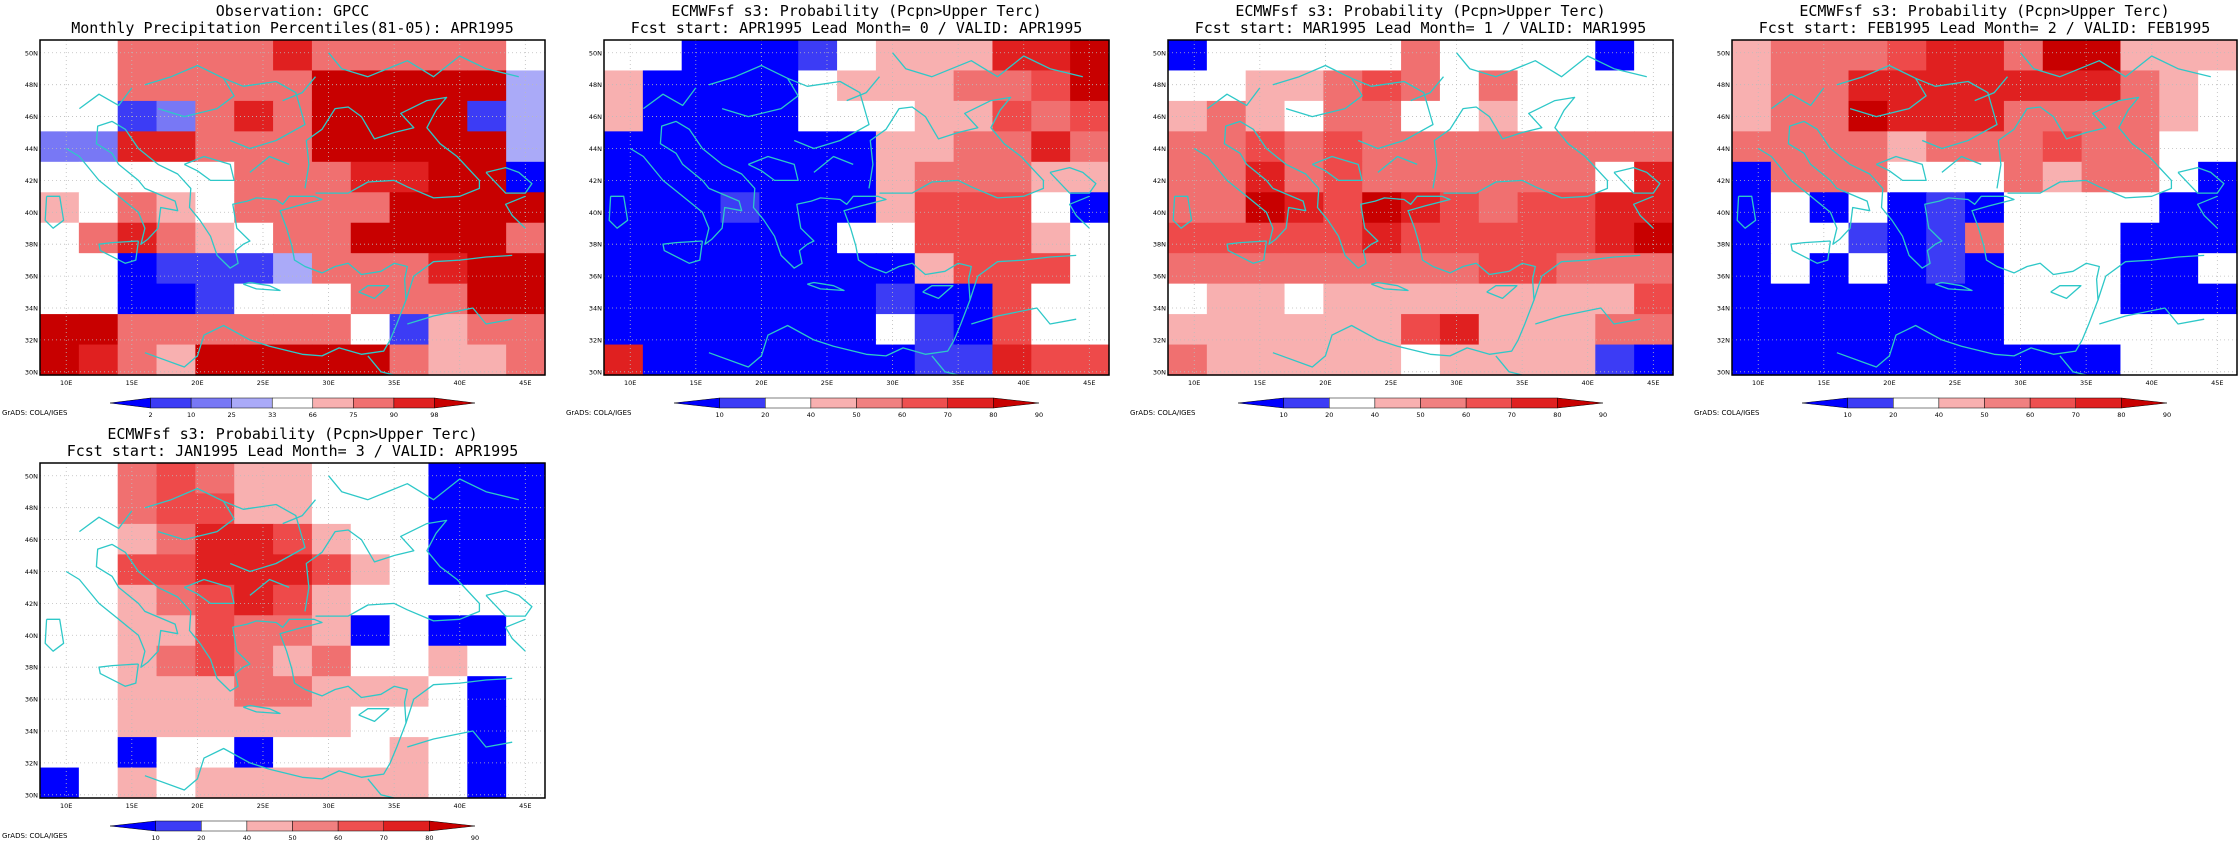 This screenshot has height=846, width=2240. I want to click on legend-label: 20, so click(201, 838).